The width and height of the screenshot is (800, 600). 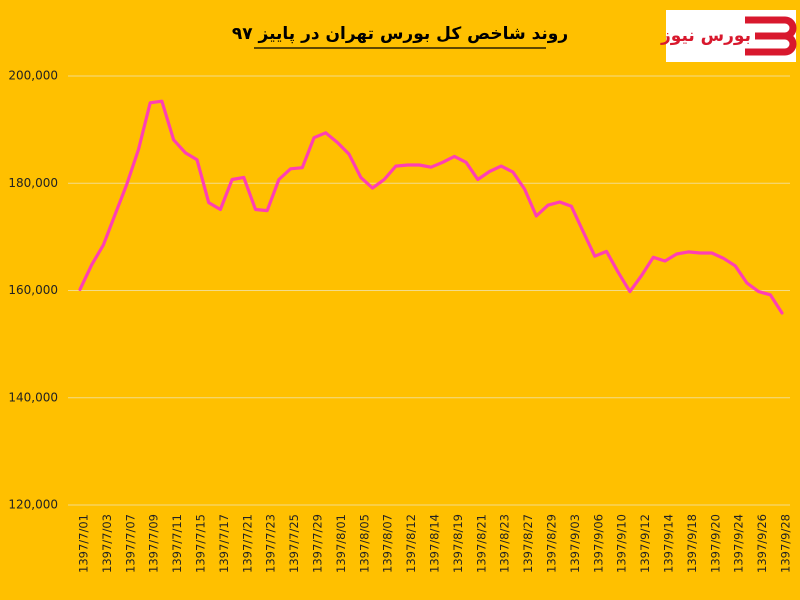 I want to click on x-tick-label: 1397/8/21, so click(x=481, y=543).